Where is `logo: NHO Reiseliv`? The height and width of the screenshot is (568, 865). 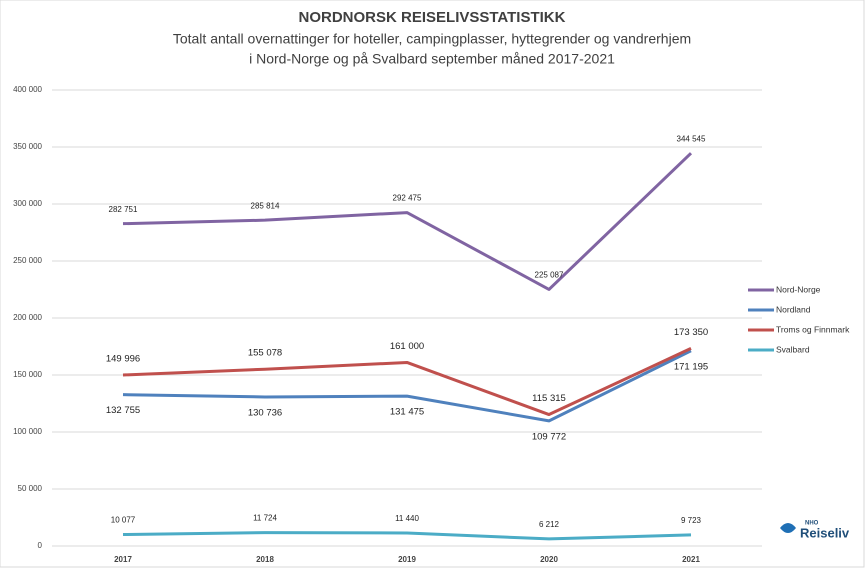
logo: NHO Reiseliv is located at coordinates (815, 530).